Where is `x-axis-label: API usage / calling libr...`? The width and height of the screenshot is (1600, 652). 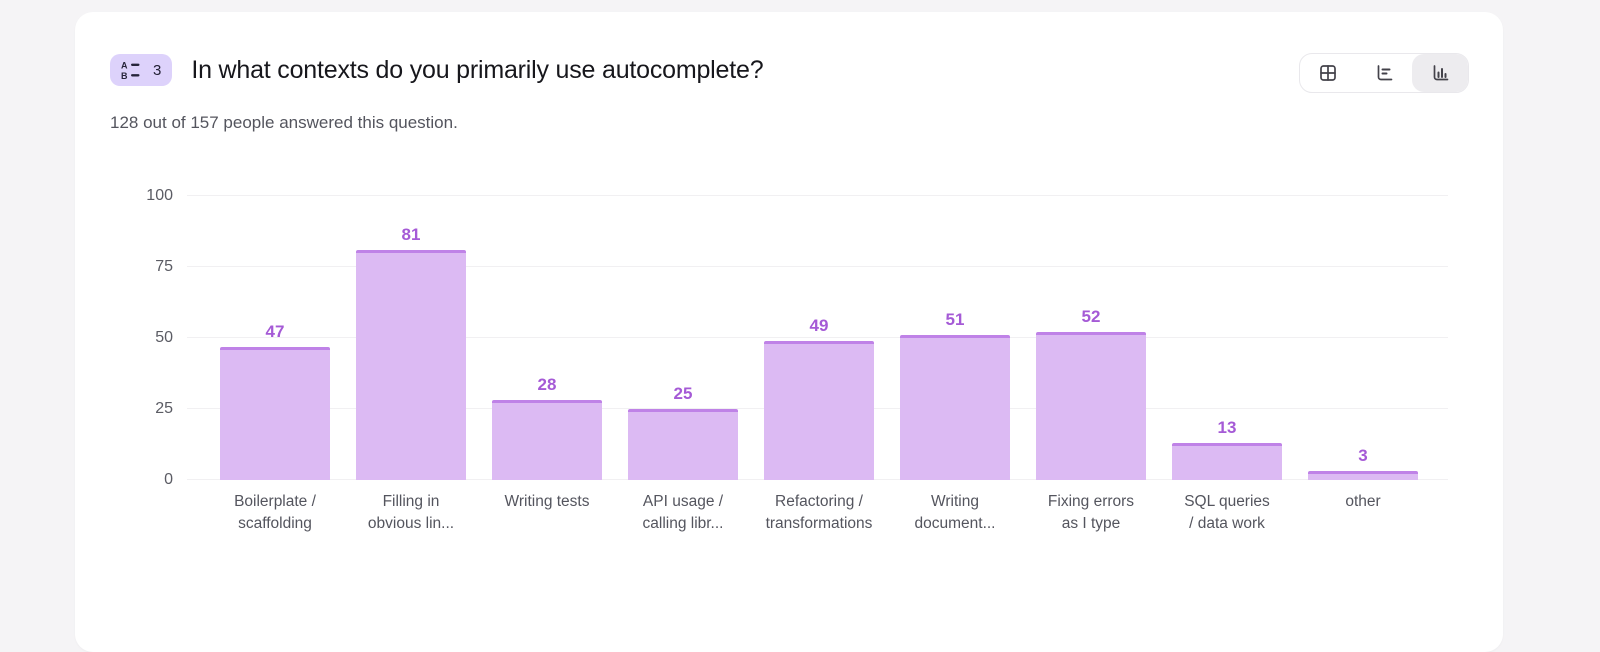
x-axis-label: API usage / calling libr... is located at coordinates (683, 512).